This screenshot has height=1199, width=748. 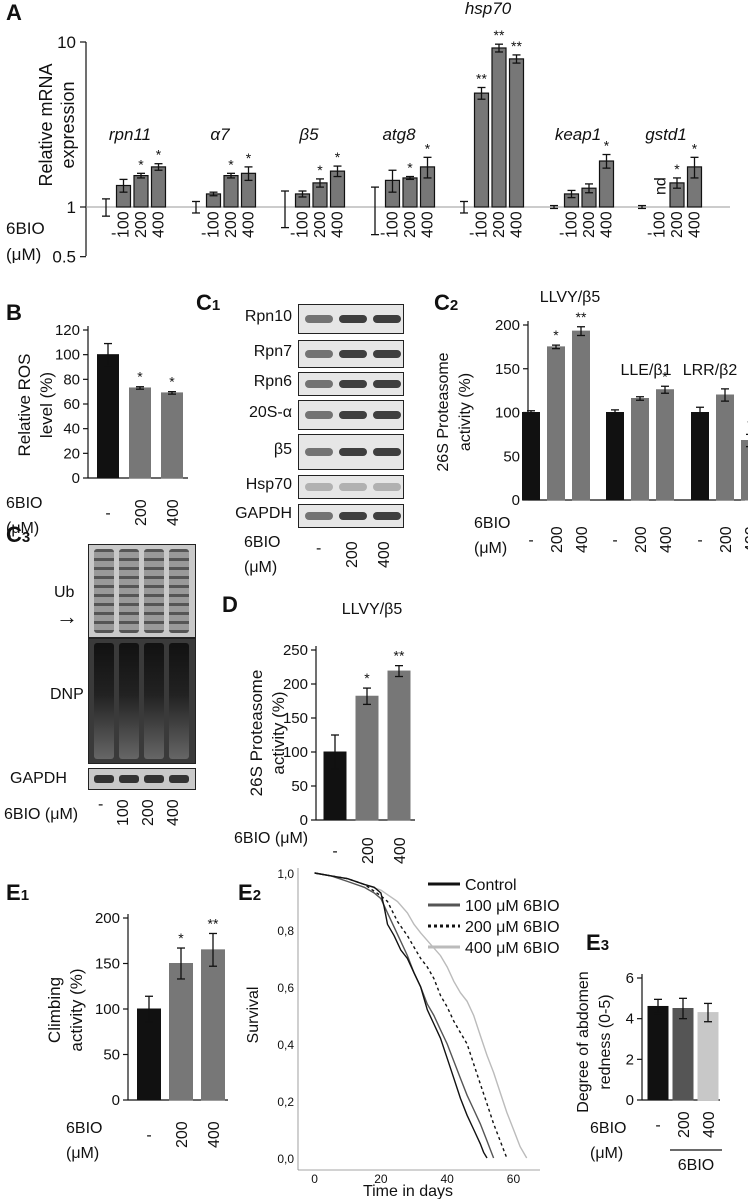 What do you see at coordinates (605, 945) in the screenshot?
I see `panel-label-e3-sub: 3` at bounding box center [605, 945].